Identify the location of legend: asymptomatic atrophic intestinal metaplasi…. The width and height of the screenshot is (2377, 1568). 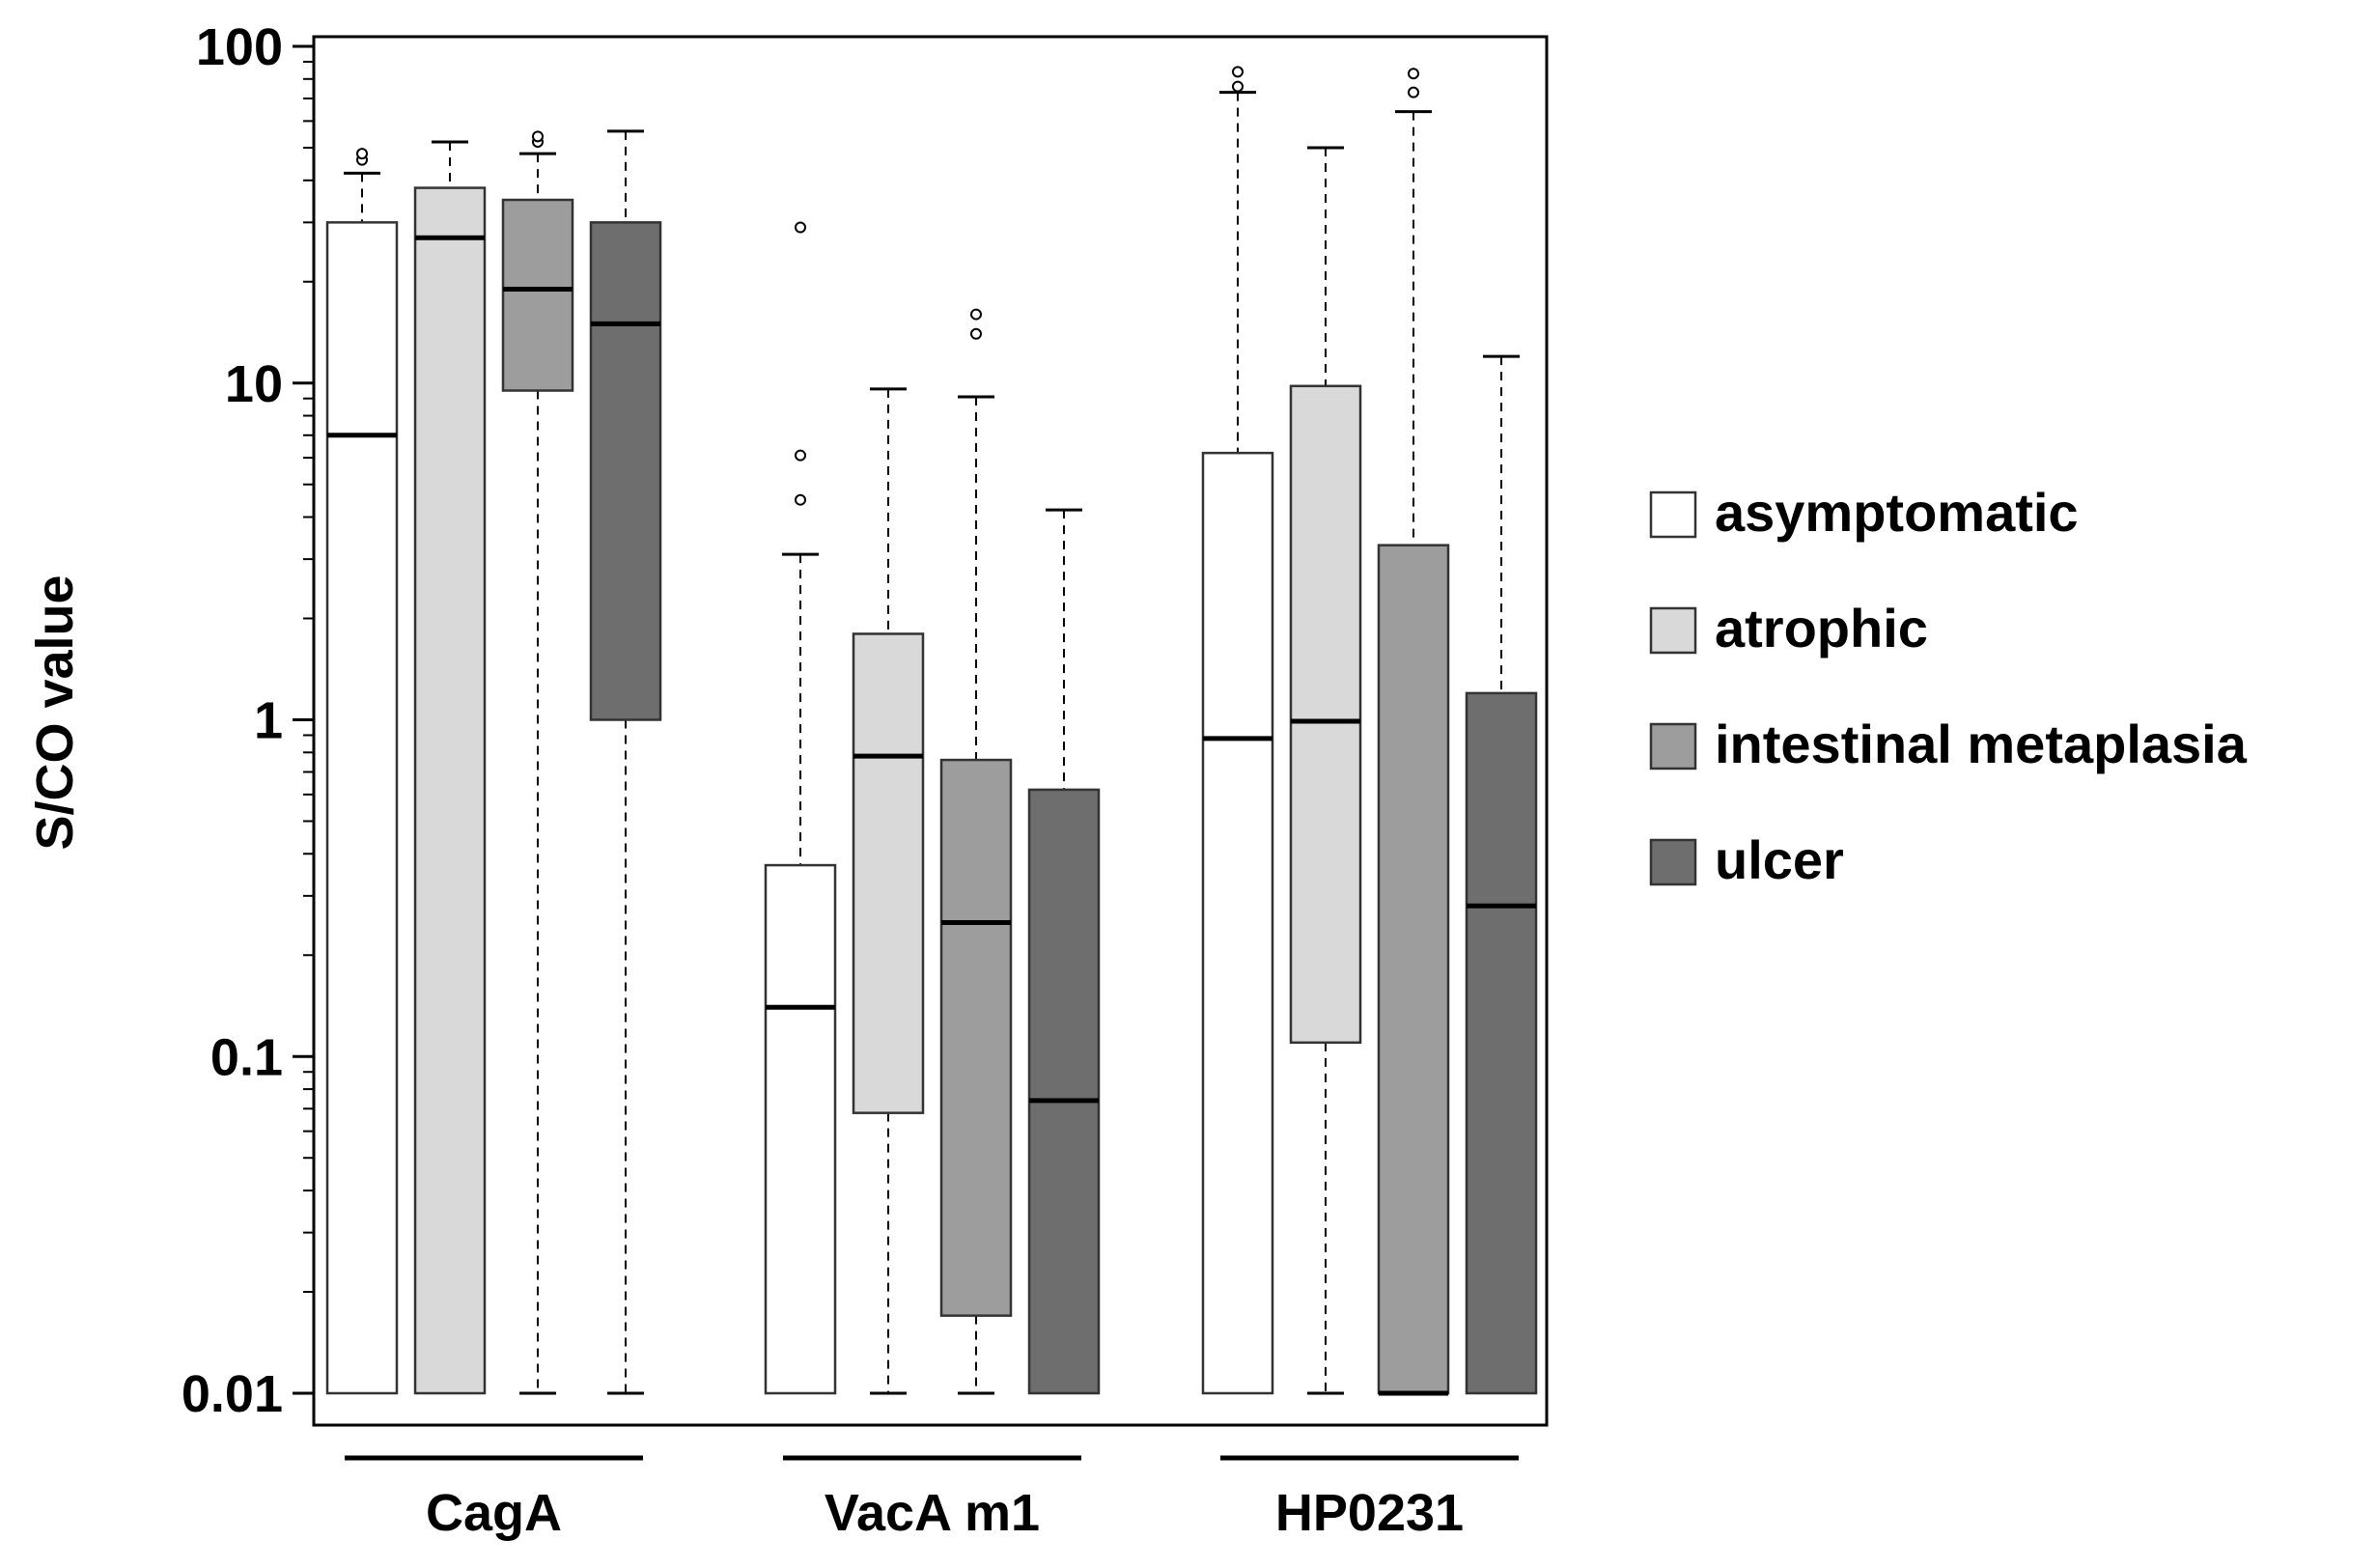
(1948, 686).